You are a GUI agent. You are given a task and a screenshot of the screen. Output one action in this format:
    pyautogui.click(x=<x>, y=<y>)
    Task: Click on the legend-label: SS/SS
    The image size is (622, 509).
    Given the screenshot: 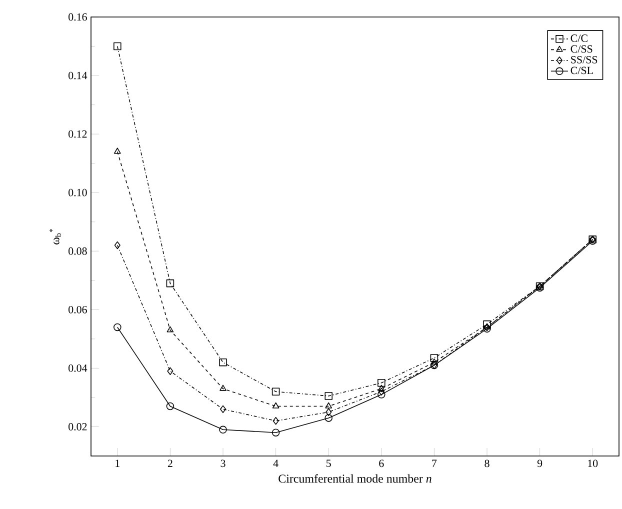 What is the action you would take?
    pyautogui.click(x=584, y=60)
    